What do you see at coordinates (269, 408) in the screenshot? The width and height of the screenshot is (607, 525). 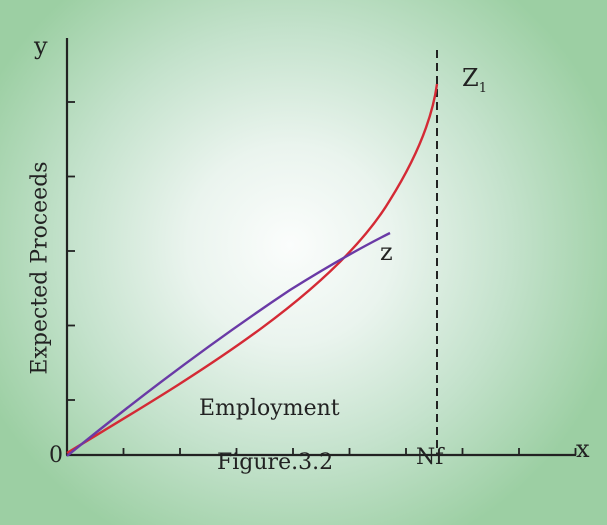 I see `x-axis-title: Employment` at bounding box center [269, 408].